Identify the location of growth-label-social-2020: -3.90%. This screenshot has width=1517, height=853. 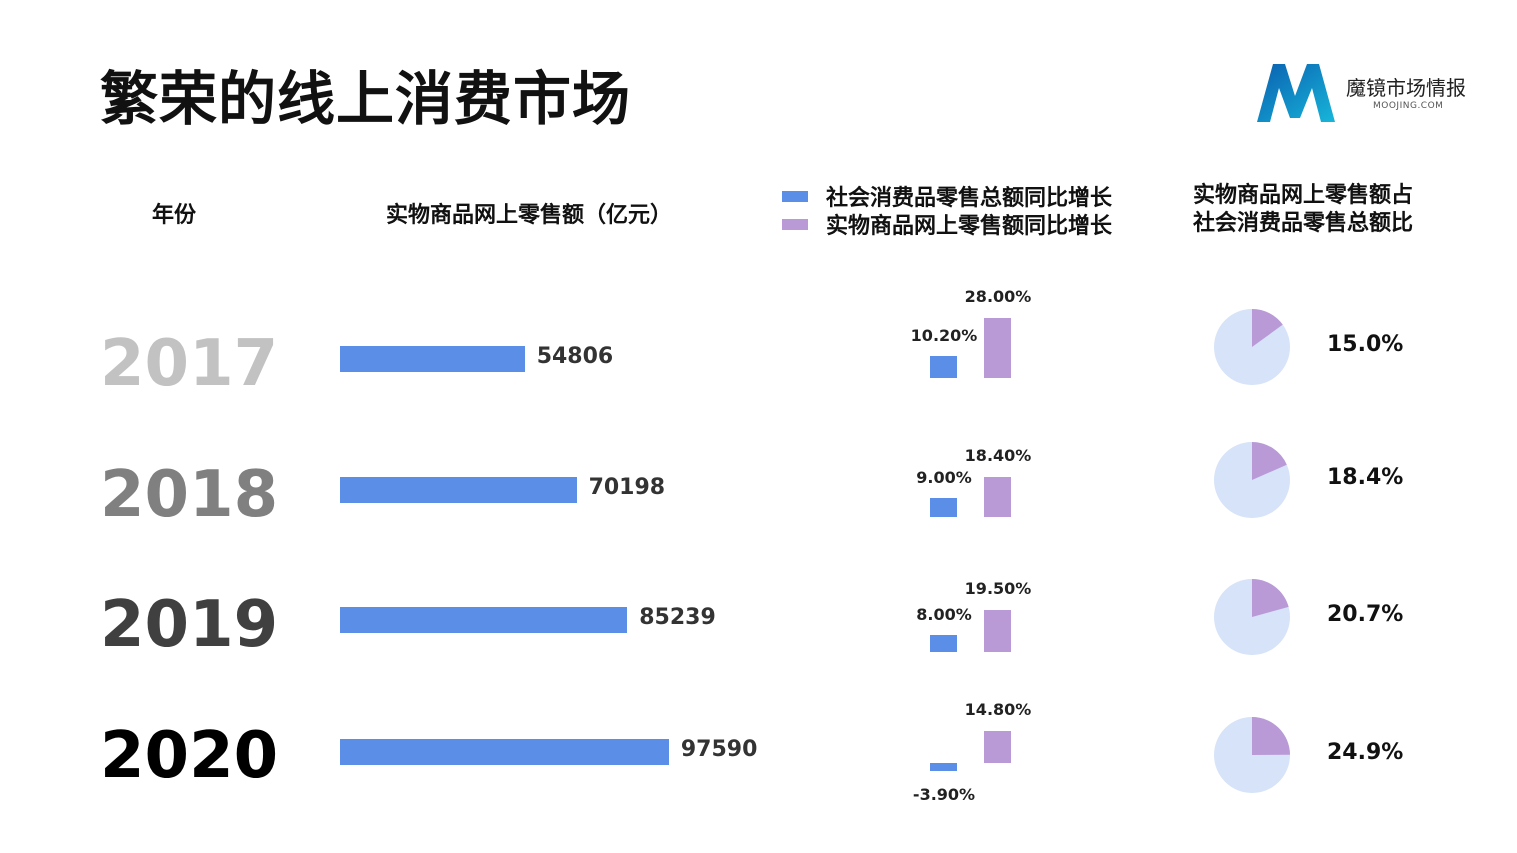
(944, 795).